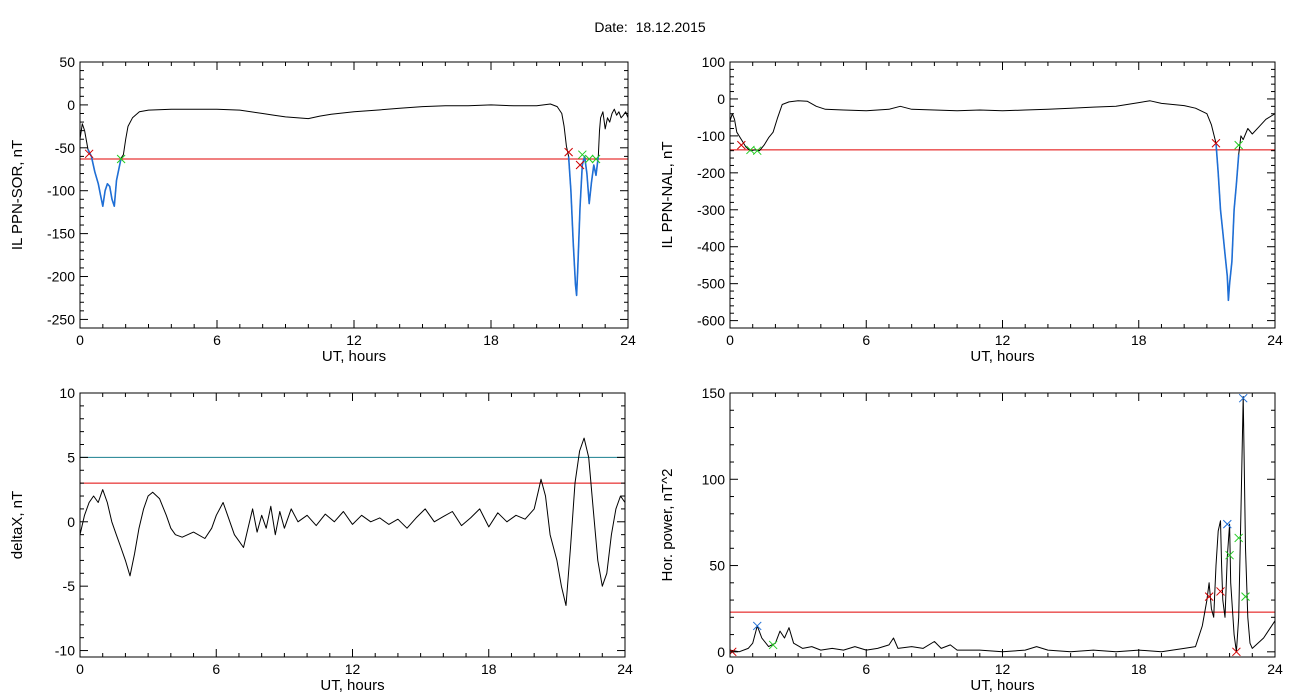 This screenshot has height=700, width=1300. What do you see at coordinates (650, 27) in the screenshot?
I see `page-title: Date: 18.12.2015` at bounding box center [650, 27].